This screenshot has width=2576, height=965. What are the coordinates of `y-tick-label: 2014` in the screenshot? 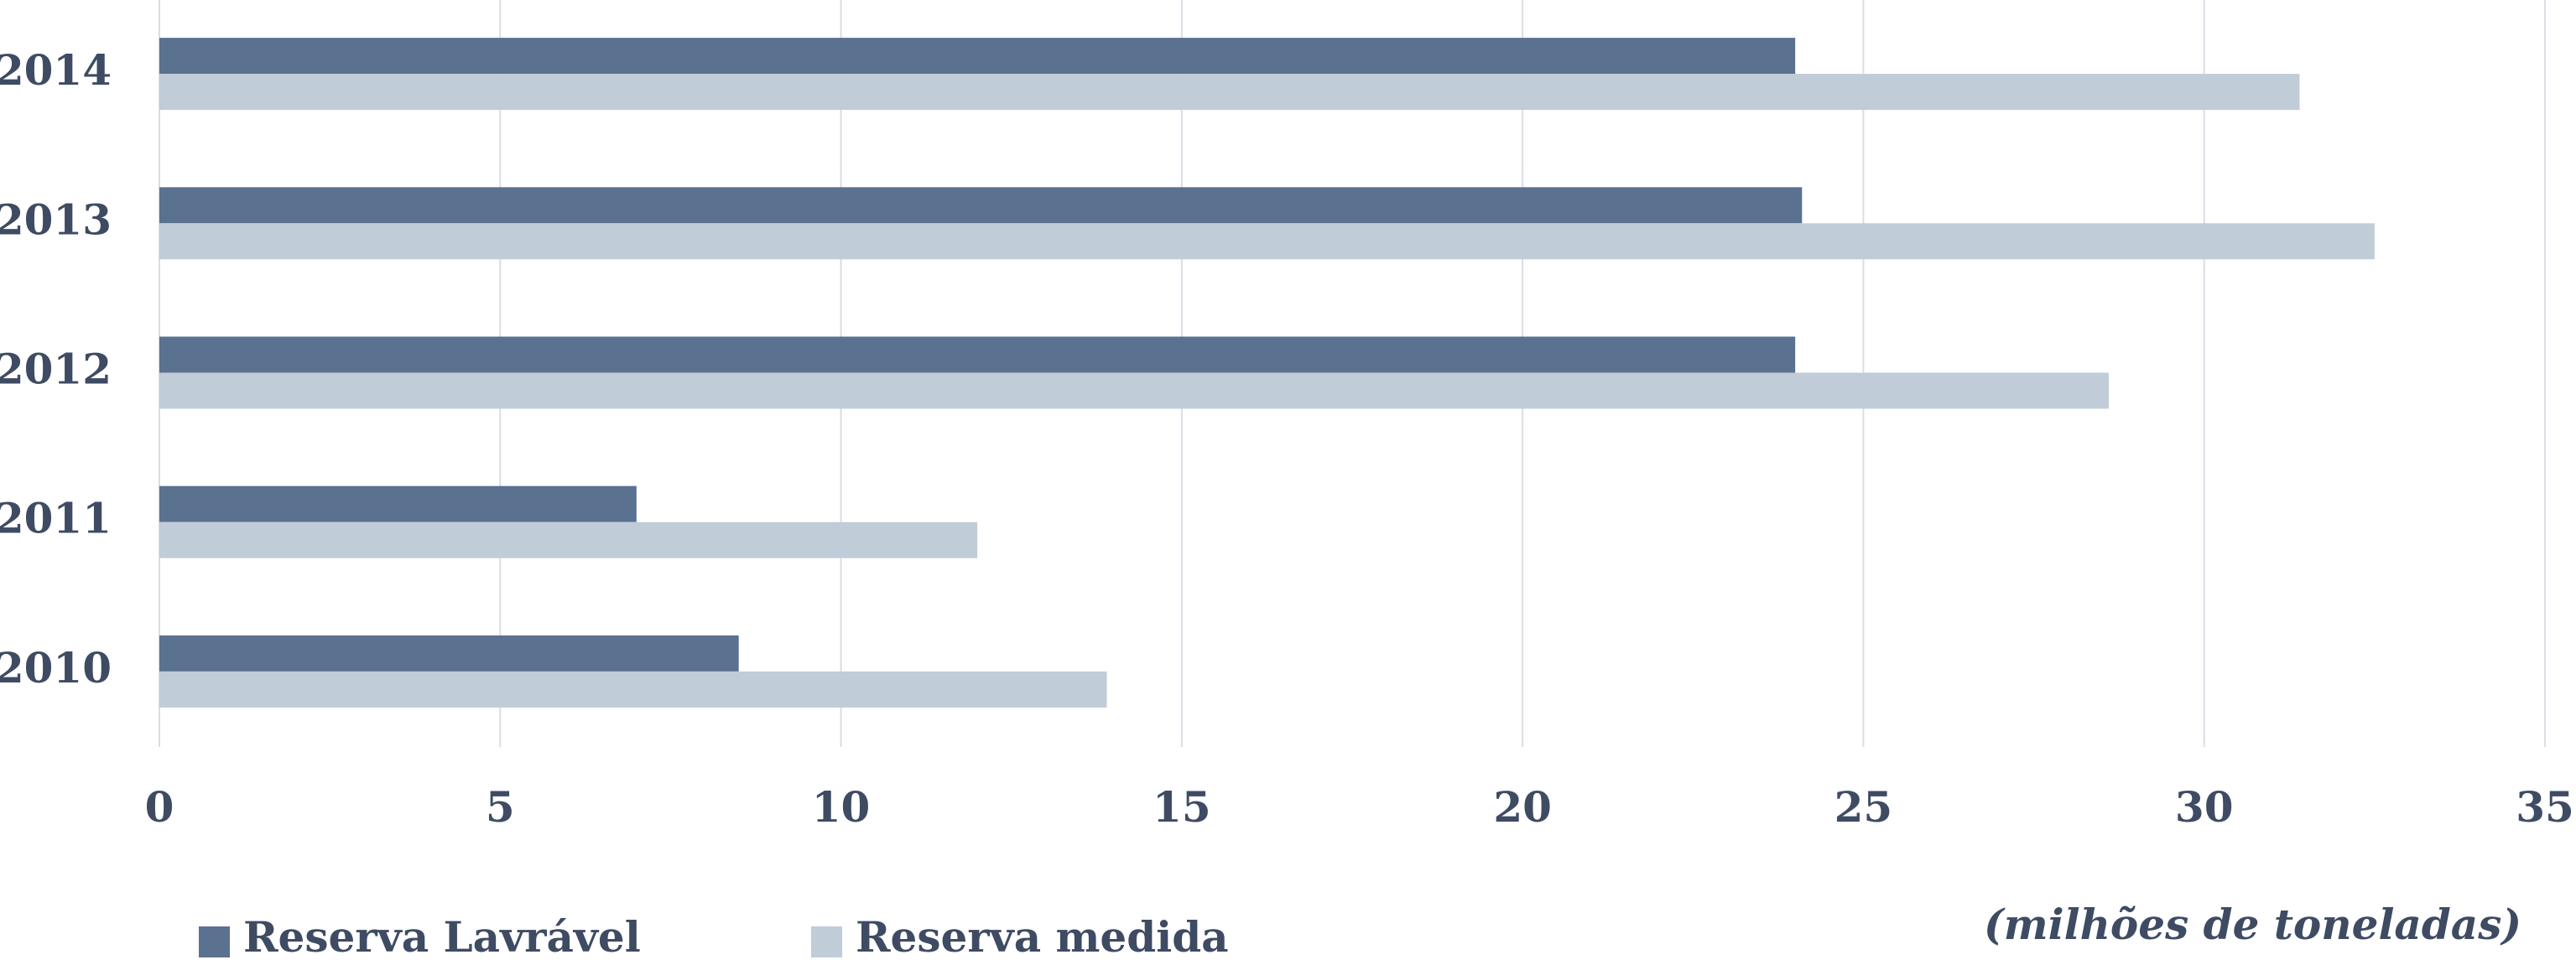 It's located at (56, 70).